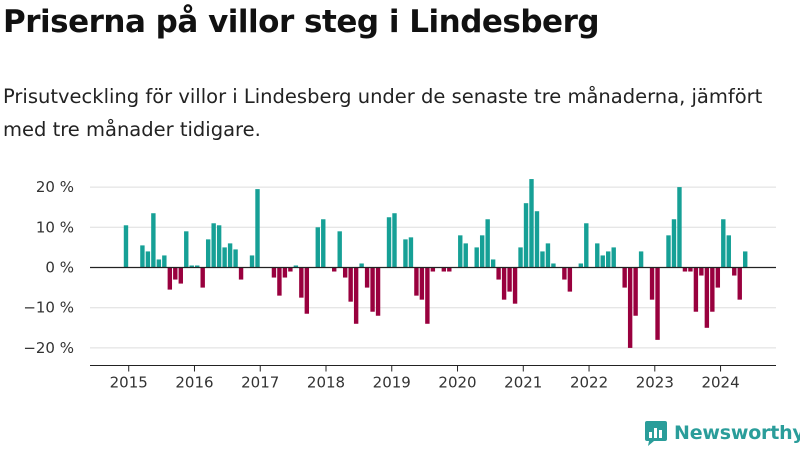  What do you see at coordinates (55, 227) in the screenshot?
I see `y-tick-label: 10 %` at bounding box center [55, 227].